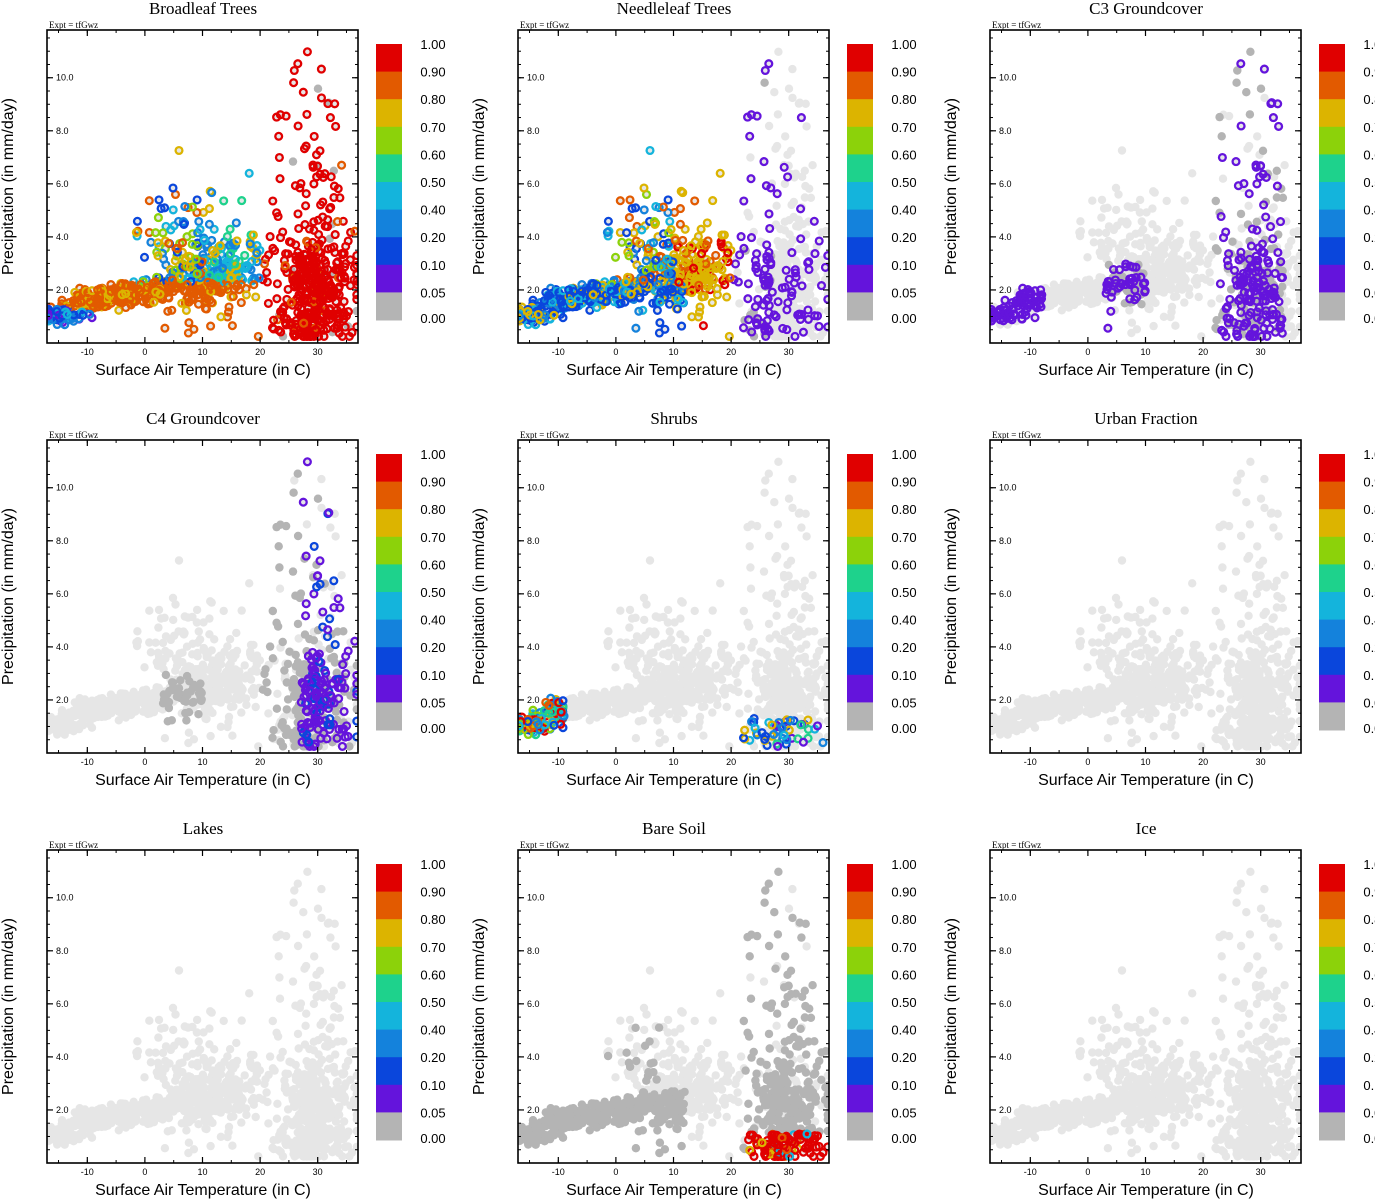 Image resolution: width=1375 pixels, height=1200 pixels. Describe the element at coordinates (62, 184) in the screenshot. I see `y-tick-label: 6.0` at that location.